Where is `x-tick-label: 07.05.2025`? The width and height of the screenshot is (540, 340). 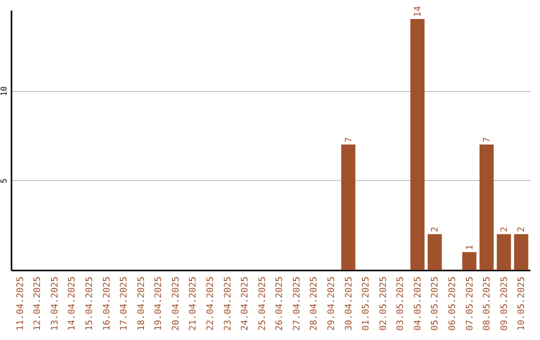
x-tick-label: 07.05.2025 is located at coordinates (470, 303).